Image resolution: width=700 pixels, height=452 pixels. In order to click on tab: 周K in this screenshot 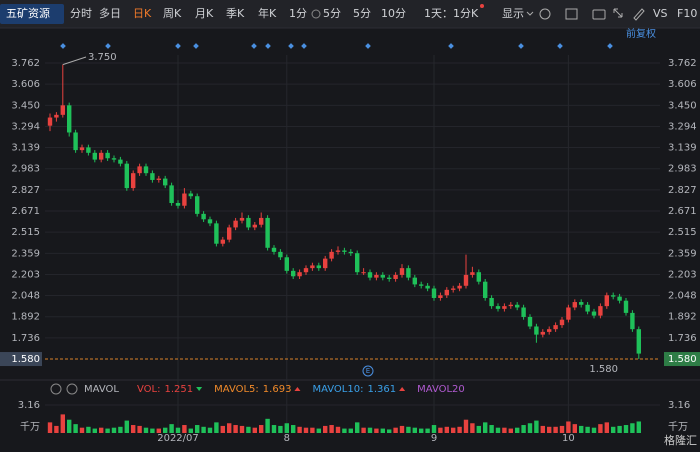, I will do `click(172, 13)`.